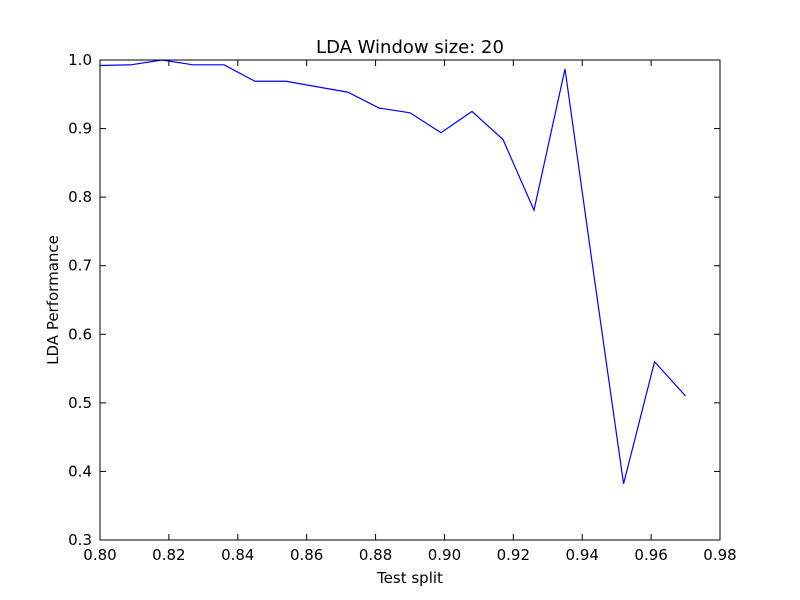 The image size is (800, 600). I want to click on x-tick-label: 0.94, so click(582, 555).